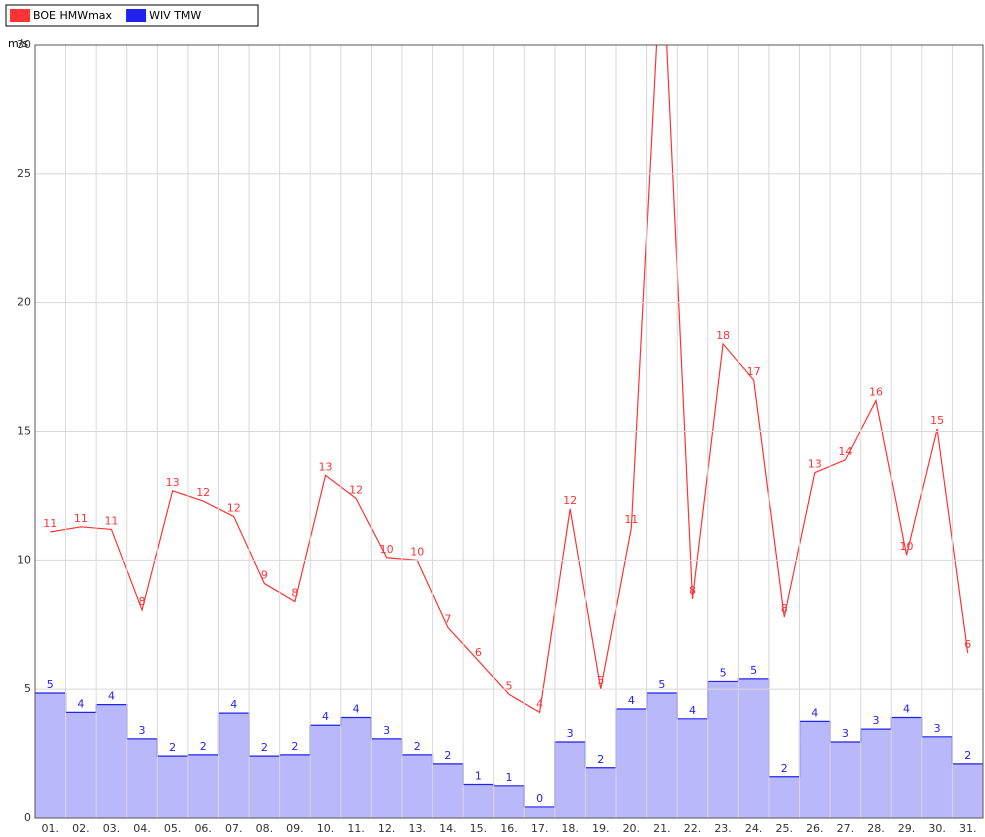  What do you see at coordinates (509, 743) in the screenshot?
I see `step-line` at bounding box center [509, 743].